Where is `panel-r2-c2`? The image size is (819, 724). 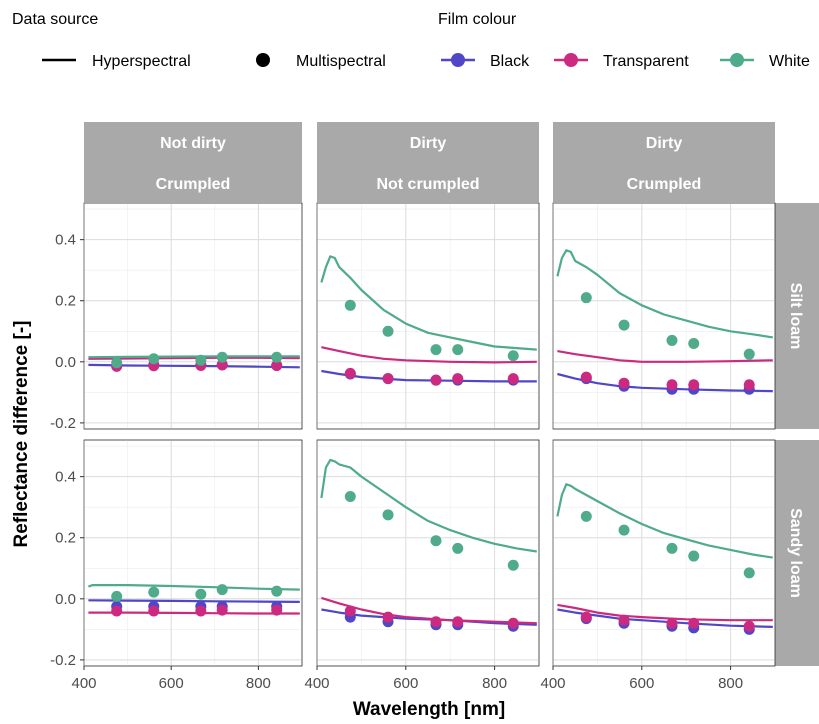
panel-r2-c2 is located at coordinates (428, 553).